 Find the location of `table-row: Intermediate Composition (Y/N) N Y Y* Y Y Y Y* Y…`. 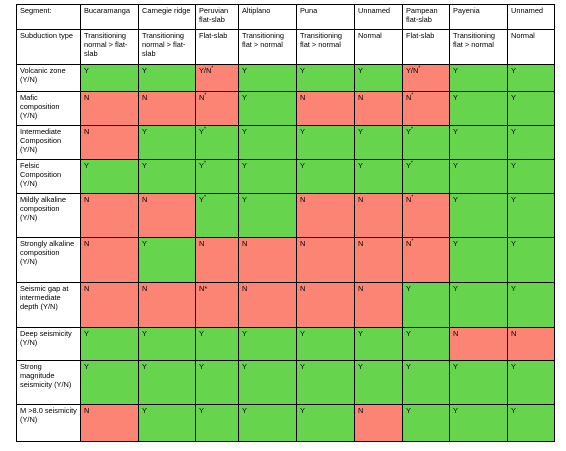

table-row: Intermediate Composition (Y/N) N Y Y* Y Y Y Y* Y… is located at coordinates (285, 142).